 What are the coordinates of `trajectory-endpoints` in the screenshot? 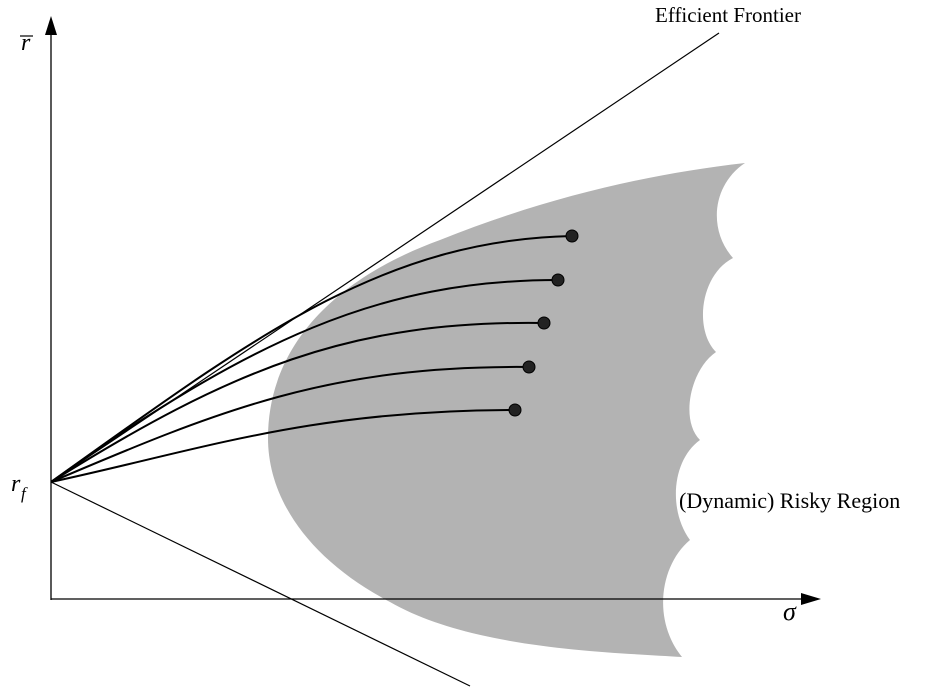 It's located at (543, 323).